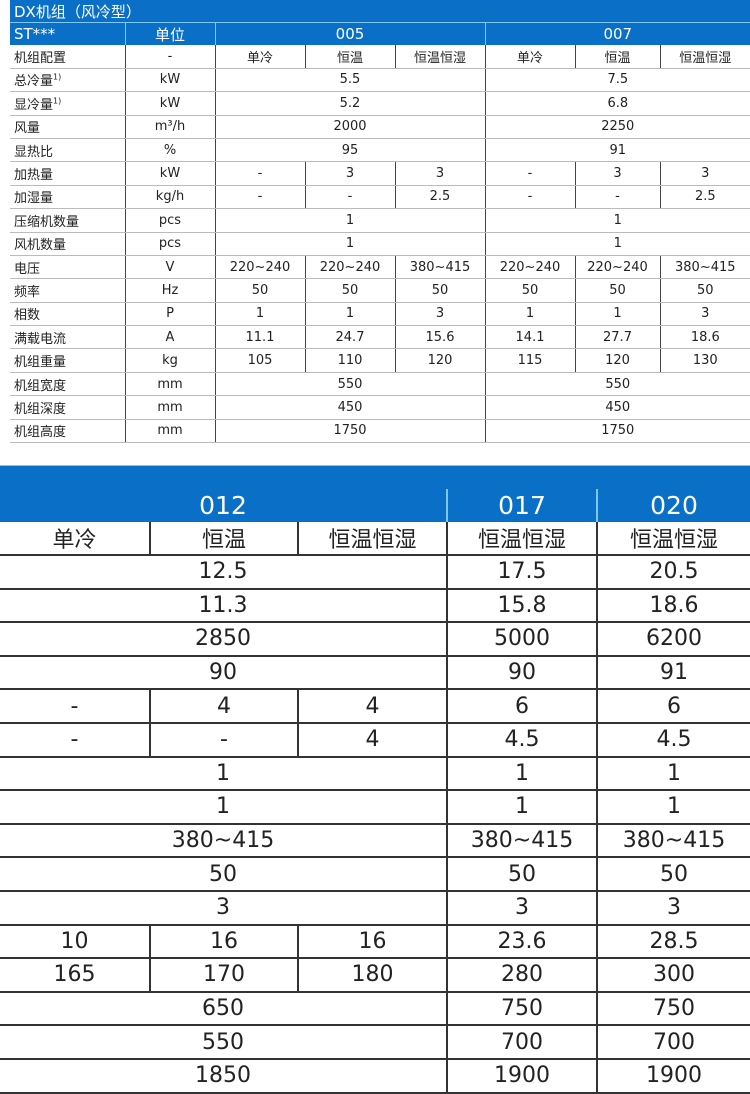 The image size is (750, 1094). What do you see at coordinates (522, 639) in the screenshot?
I see `cell-value: 5000` at bounding box center [522, 639].